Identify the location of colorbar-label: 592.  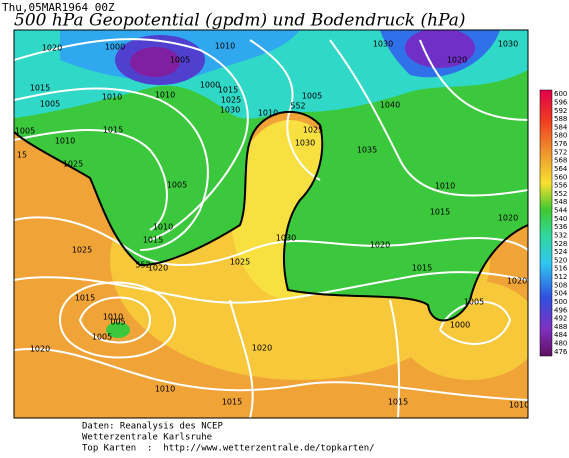
(560, 111).